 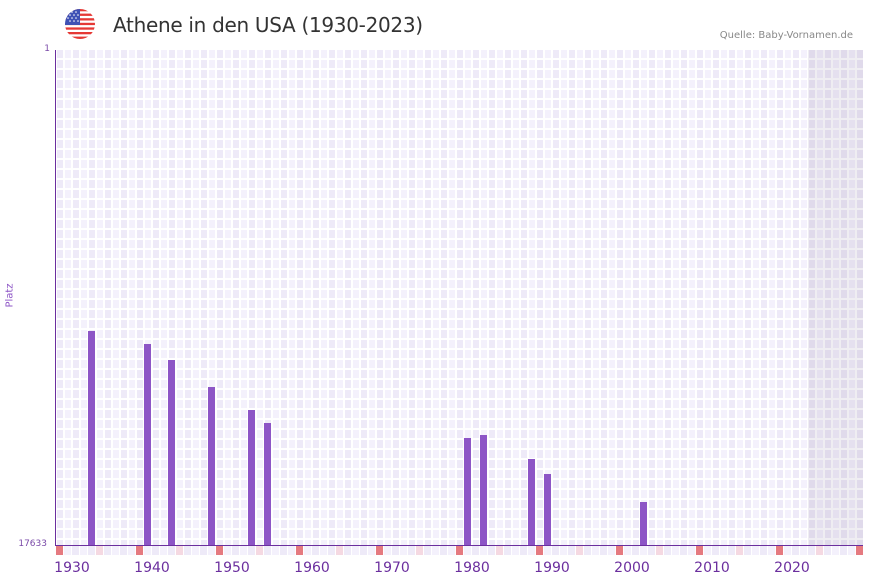 What do you see at coordinates (531, 502) in the screenshot?
I see `bar-1987` at bounding box center [531, 502].